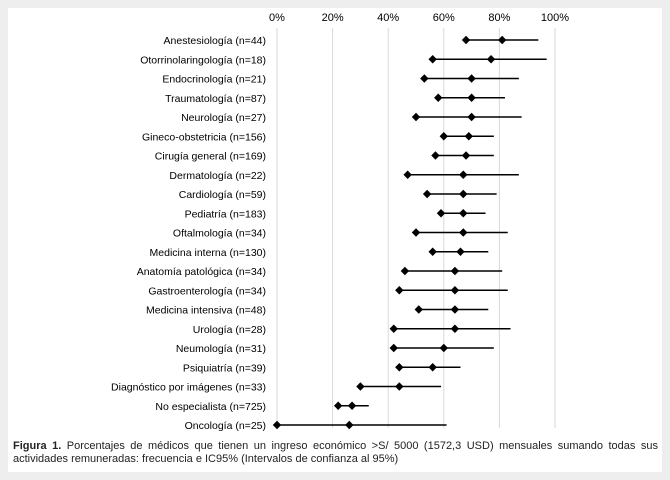  Describe the element at coordinates (555, 18) in the screenshot. I see `x-tick-label: 100%` at that location.